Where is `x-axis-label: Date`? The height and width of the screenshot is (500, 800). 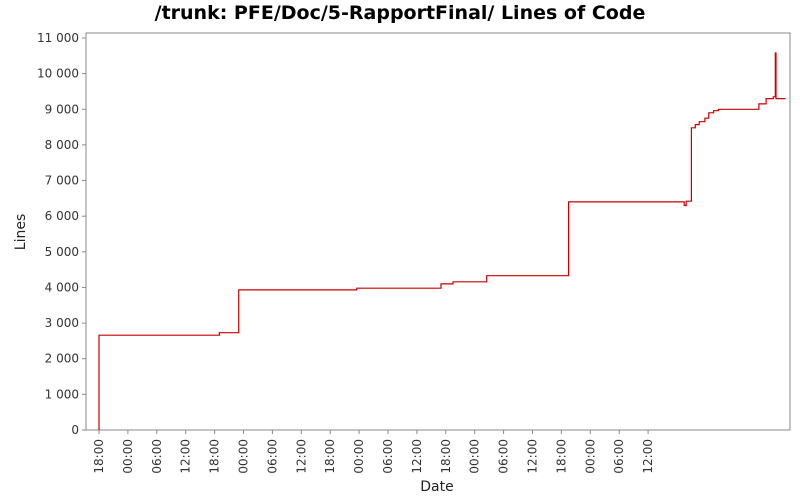
x-axis-label: Date is located at coordinates (436, 487).